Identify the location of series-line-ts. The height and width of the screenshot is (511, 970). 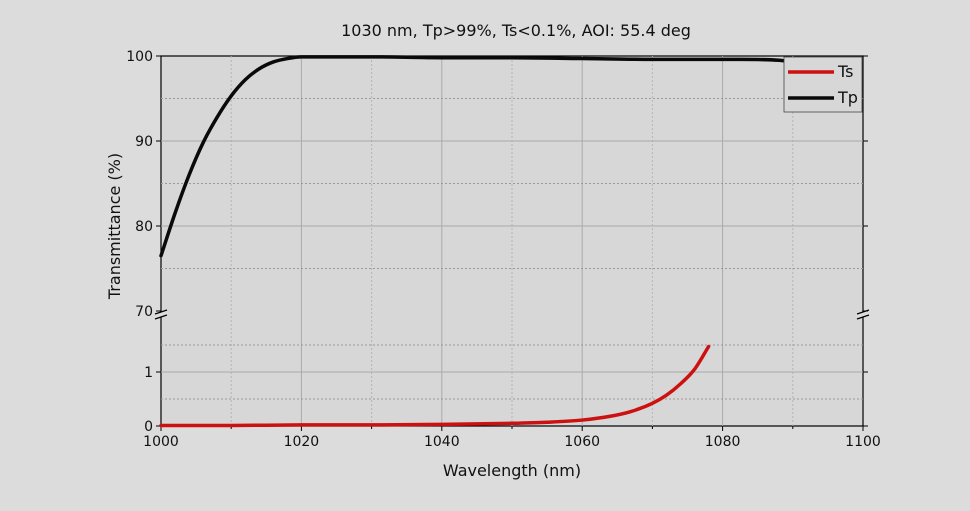
(435, 386).